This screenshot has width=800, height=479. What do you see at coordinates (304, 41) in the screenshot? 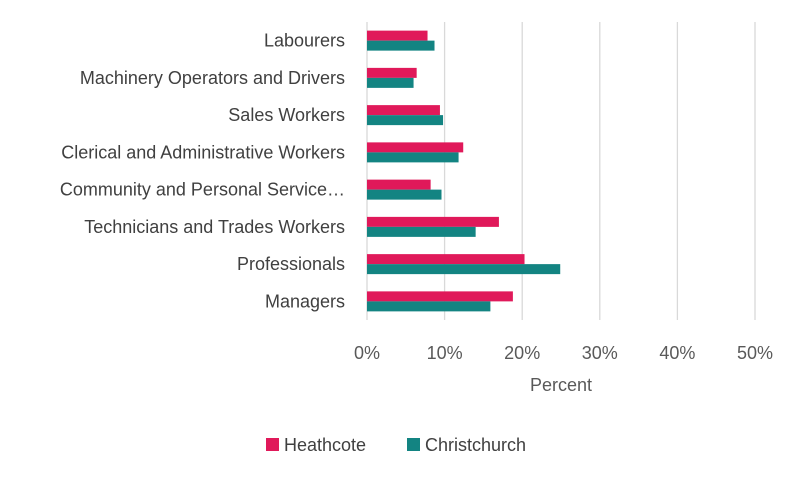
I see `category-label: Labourers` at bounding box center [304, 41].